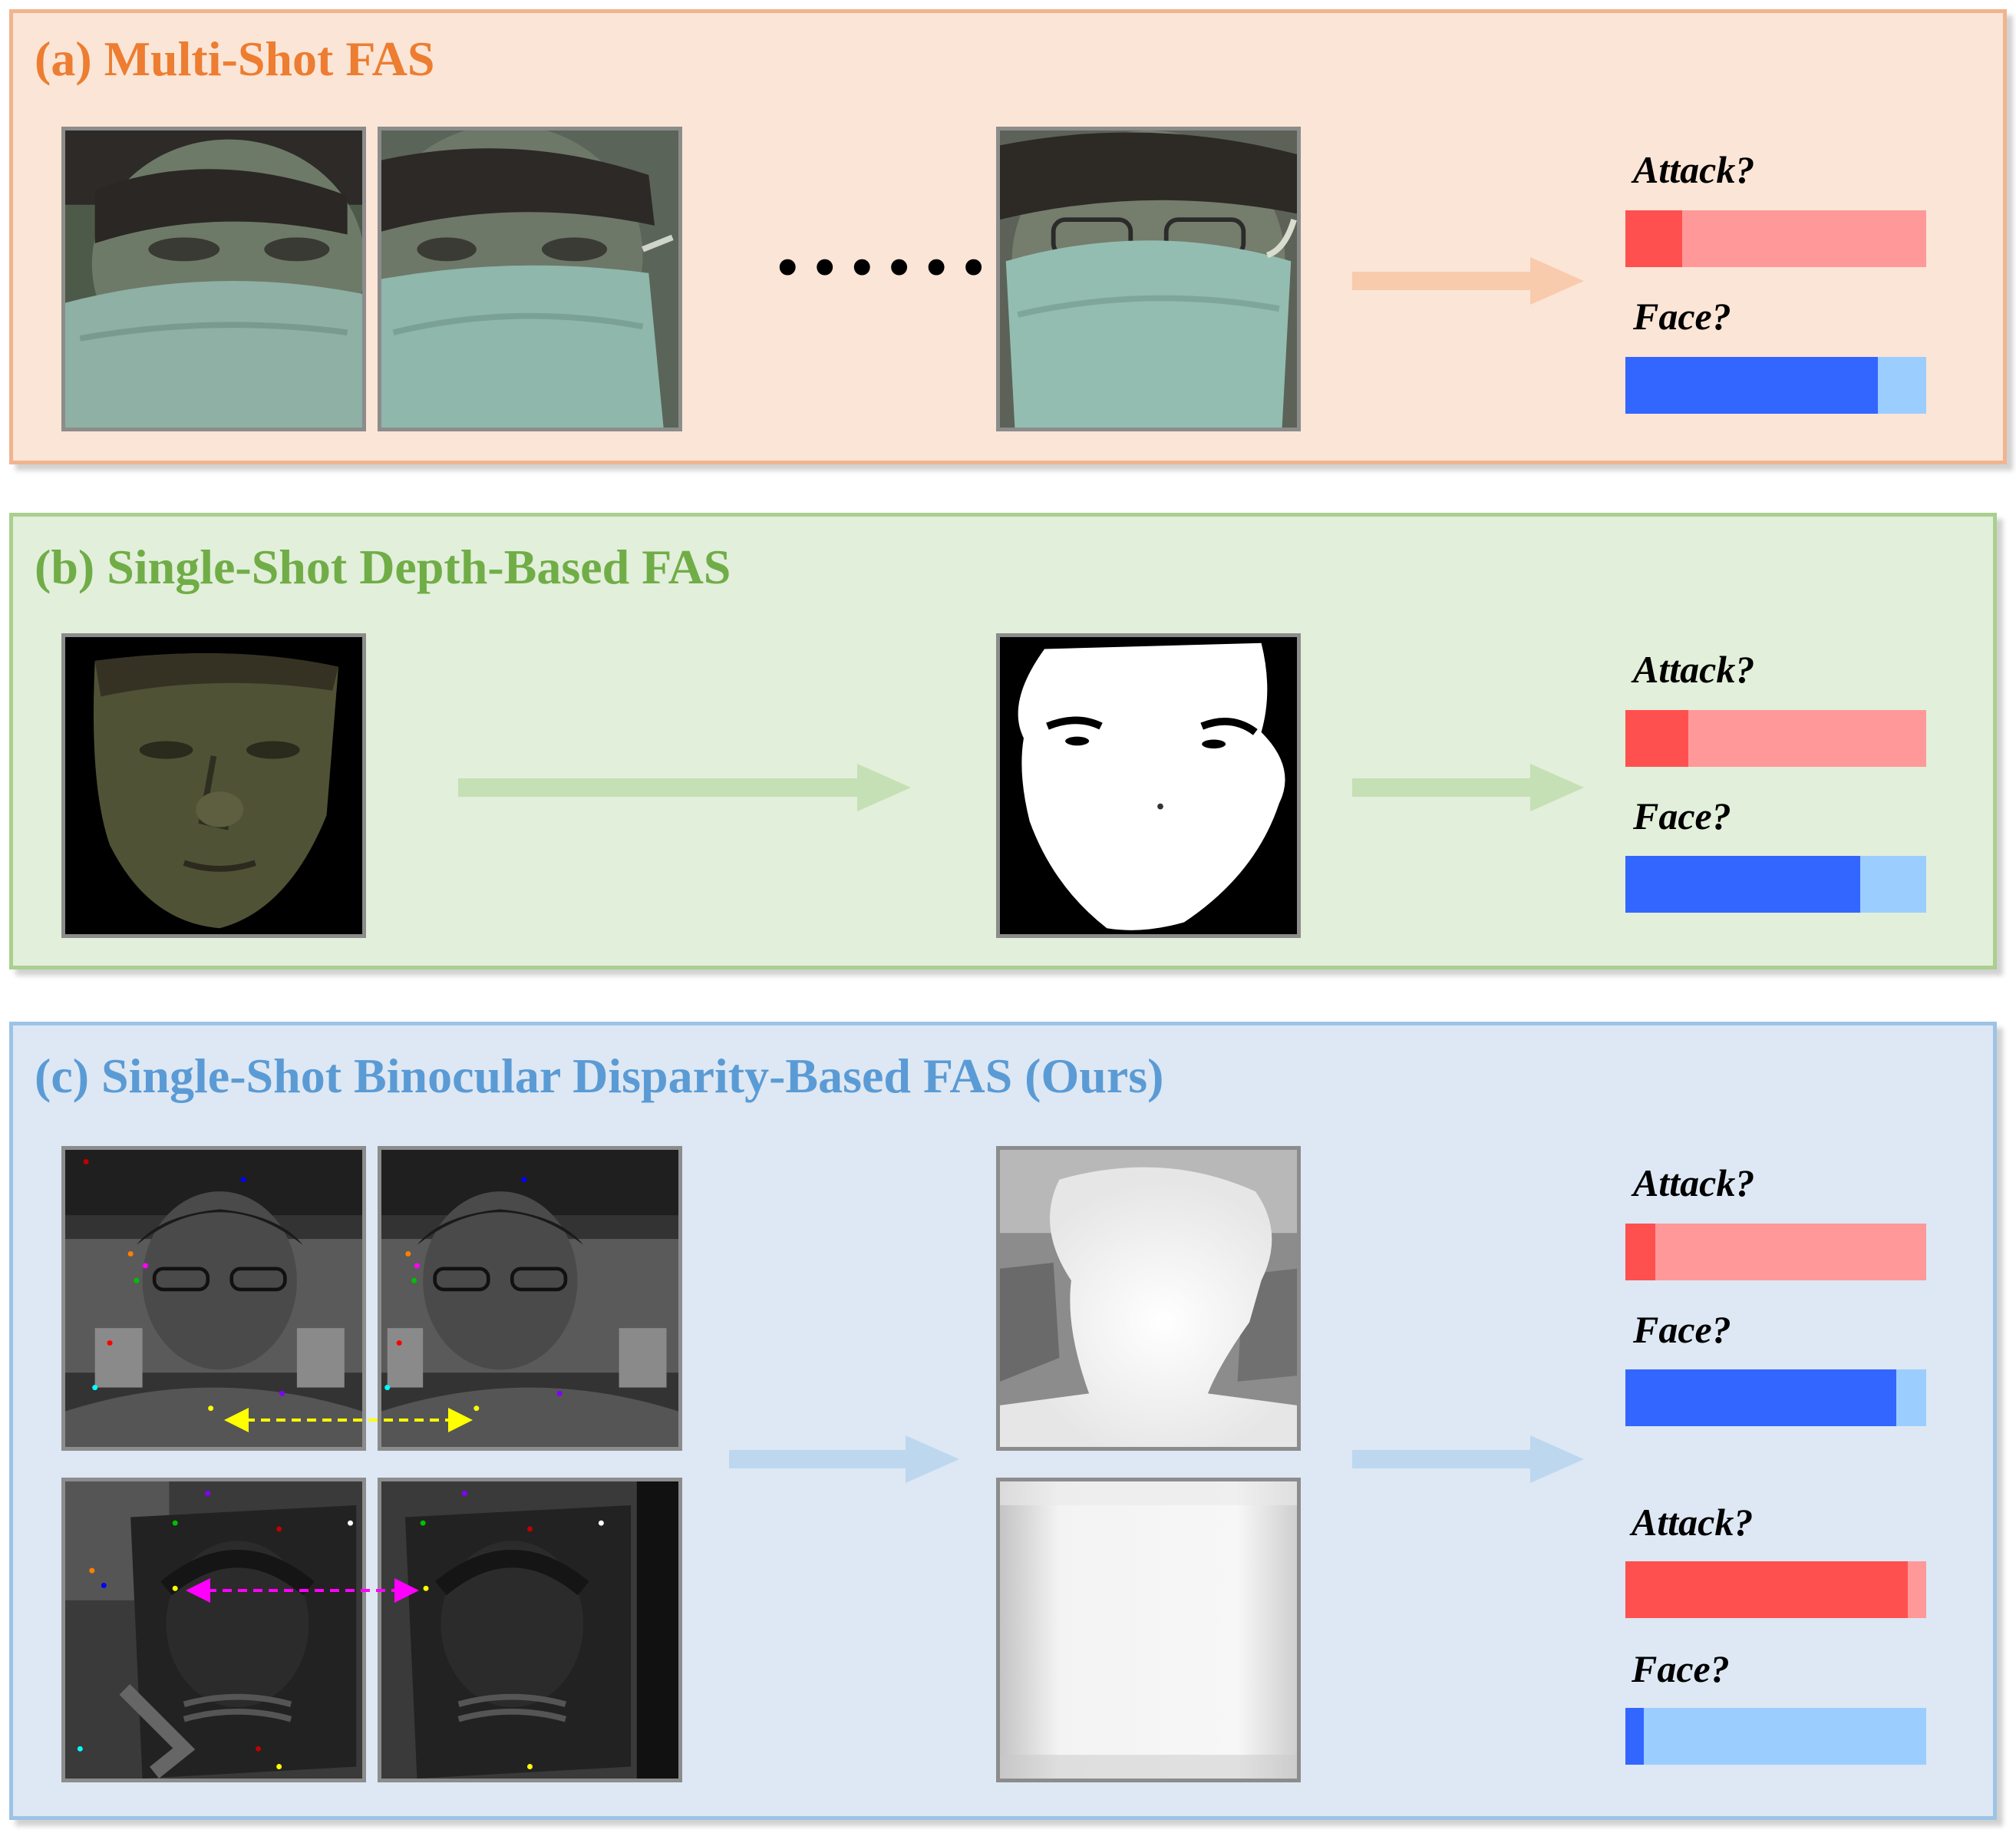  Describe the element at coordinates (213, 1298) in the screenshot. I see `live-left-view` at that location.